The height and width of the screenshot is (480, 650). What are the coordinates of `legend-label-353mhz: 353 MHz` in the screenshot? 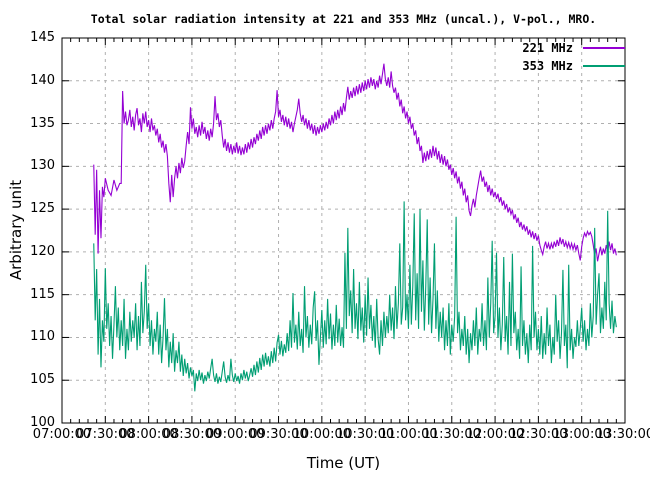 It's located at (547, 66).